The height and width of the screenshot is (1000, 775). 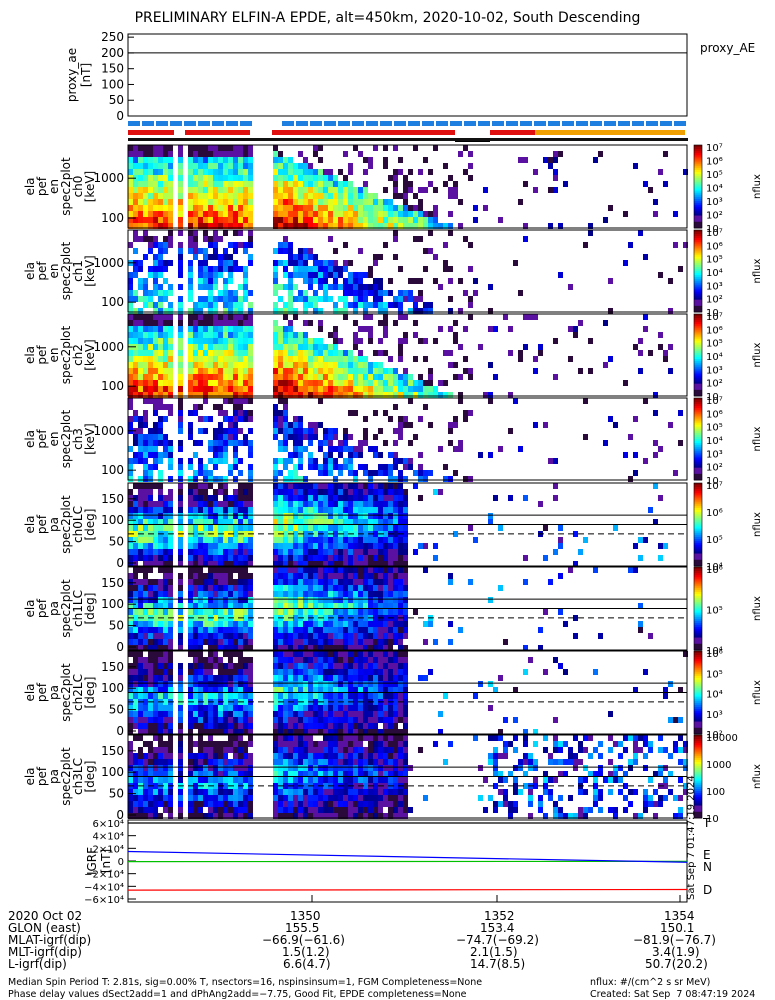 What do you see at coordinates (112, 520) in the screenshot?
I see `y-tick-label: 100` at bounding box center [112, 520].